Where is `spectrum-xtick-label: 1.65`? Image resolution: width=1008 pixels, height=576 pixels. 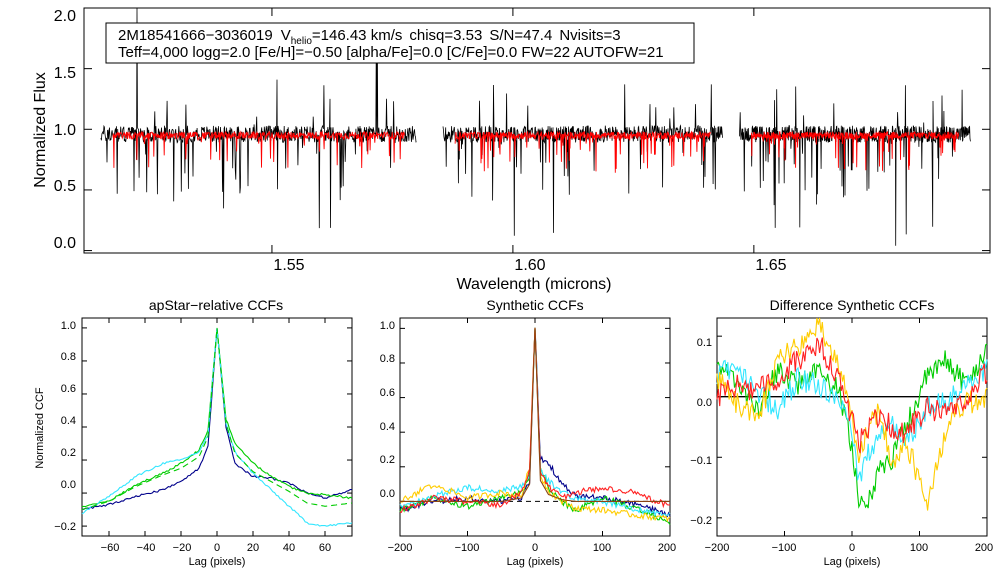
spectrum-xtick-label: 1.65 is located at coordinates (770, 265).